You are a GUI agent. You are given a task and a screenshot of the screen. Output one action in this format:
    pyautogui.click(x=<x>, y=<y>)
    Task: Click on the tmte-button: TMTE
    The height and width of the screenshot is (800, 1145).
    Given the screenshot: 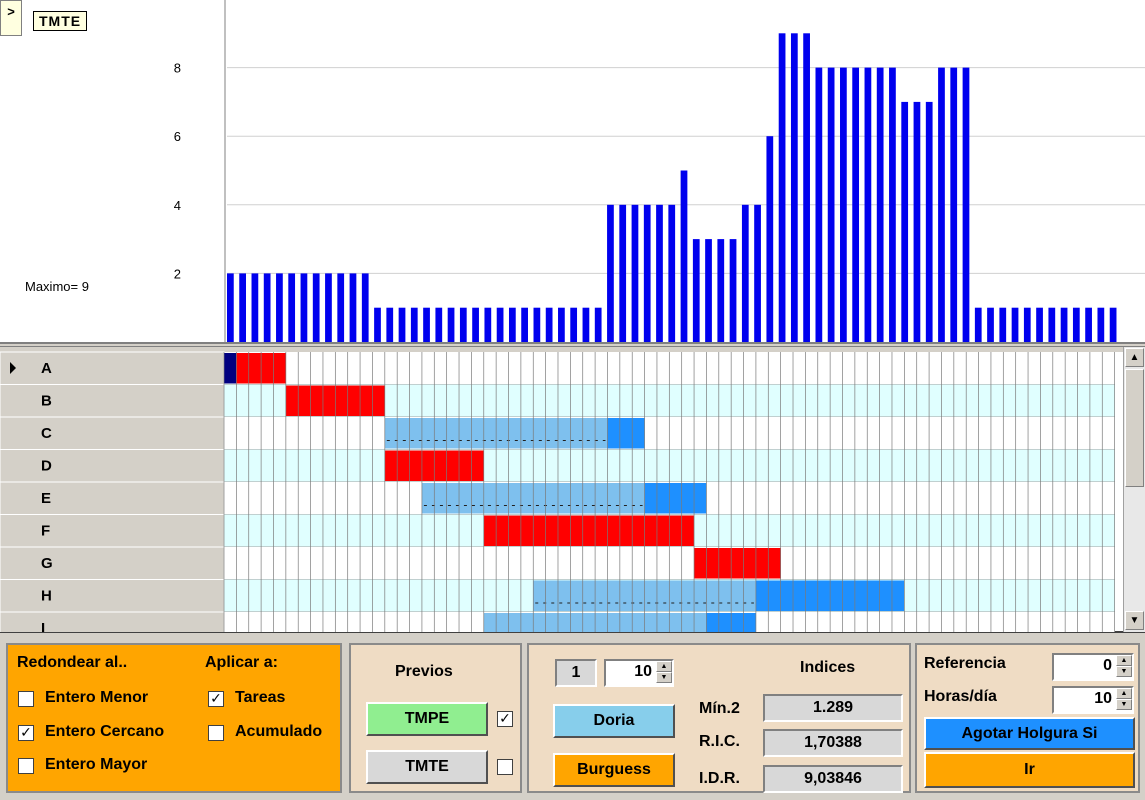 What is the action you would take?
    pyautogui.click(x=427, y=767)
    